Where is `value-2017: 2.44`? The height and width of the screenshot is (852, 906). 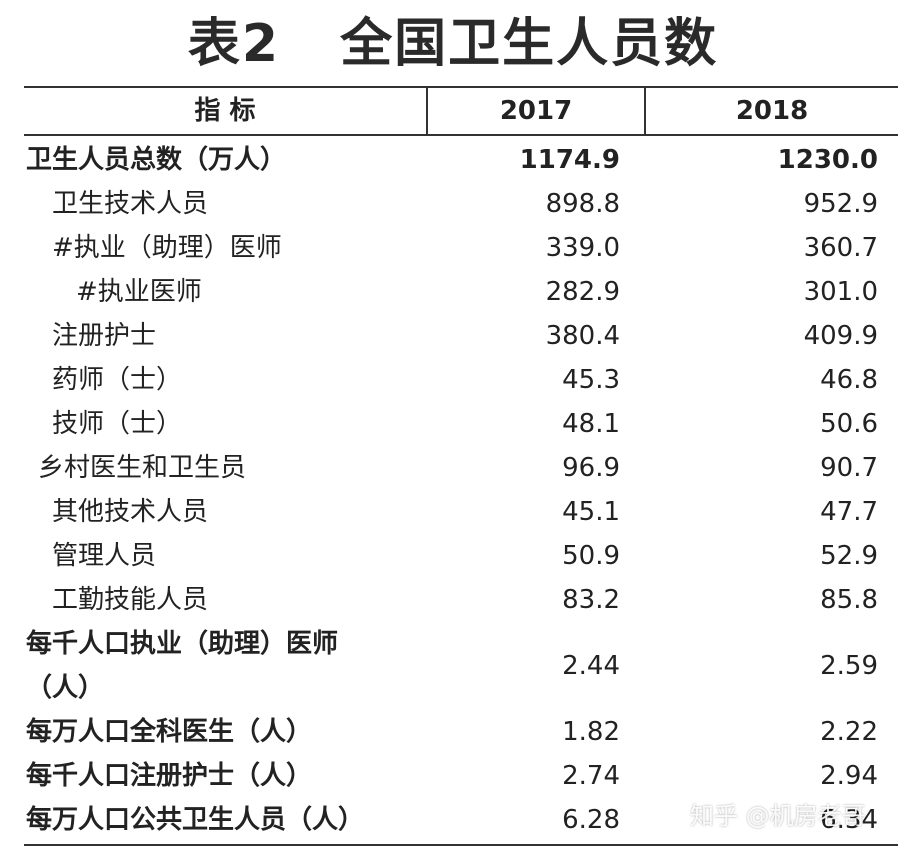
value-2017: 2.44 is located at coordinates (591, 666).